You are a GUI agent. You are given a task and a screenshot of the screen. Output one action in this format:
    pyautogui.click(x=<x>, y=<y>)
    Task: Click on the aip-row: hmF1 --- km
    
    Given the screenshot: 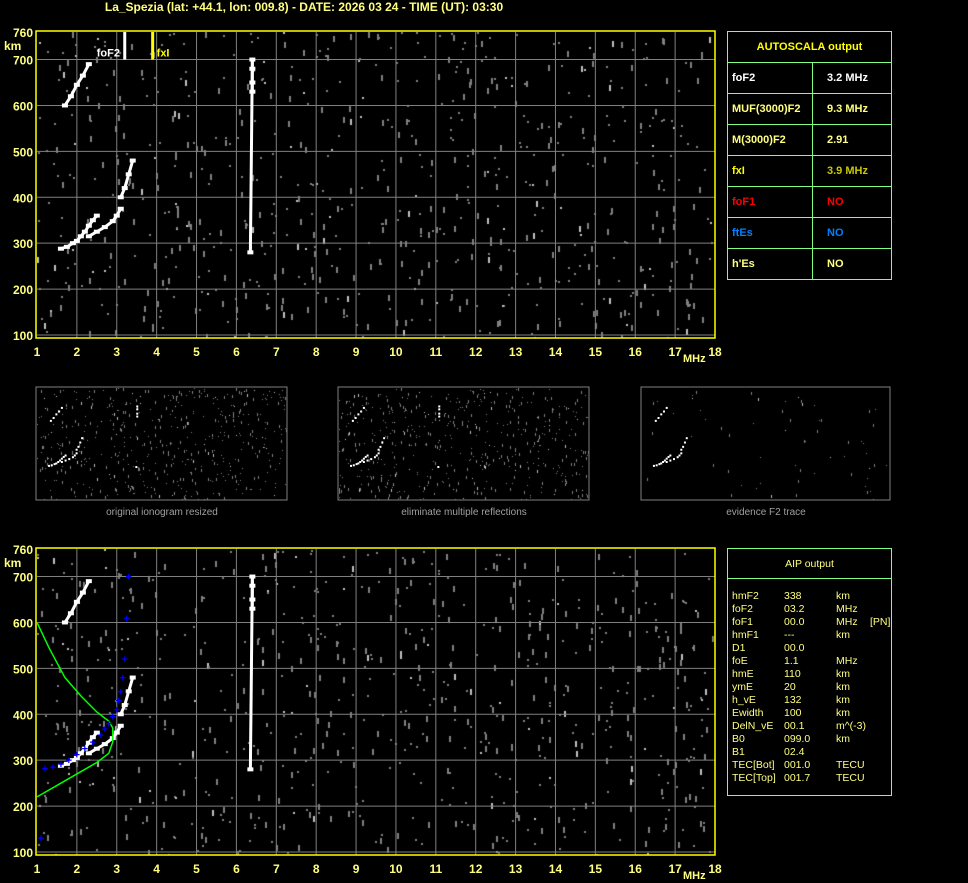 What is the action you would take?
    pyautogui.click(x=811, y=635)
    